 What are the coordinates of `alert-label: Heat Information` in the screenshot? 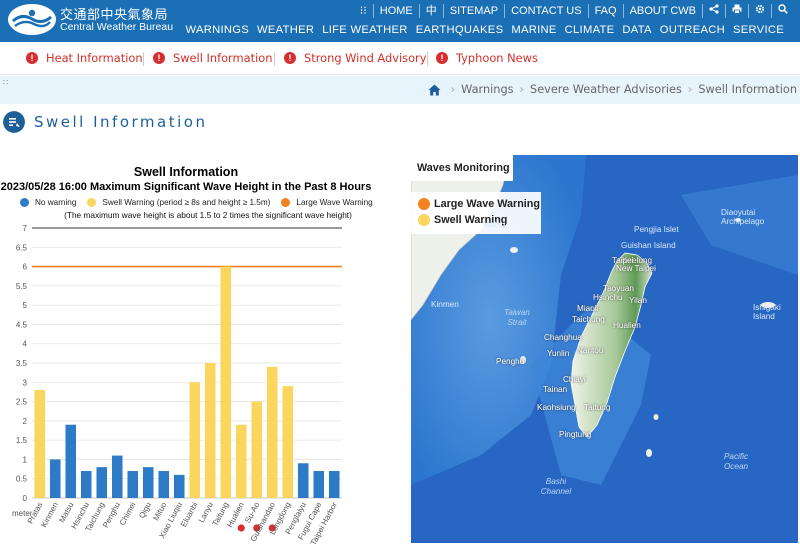 It's located at (94, 58).